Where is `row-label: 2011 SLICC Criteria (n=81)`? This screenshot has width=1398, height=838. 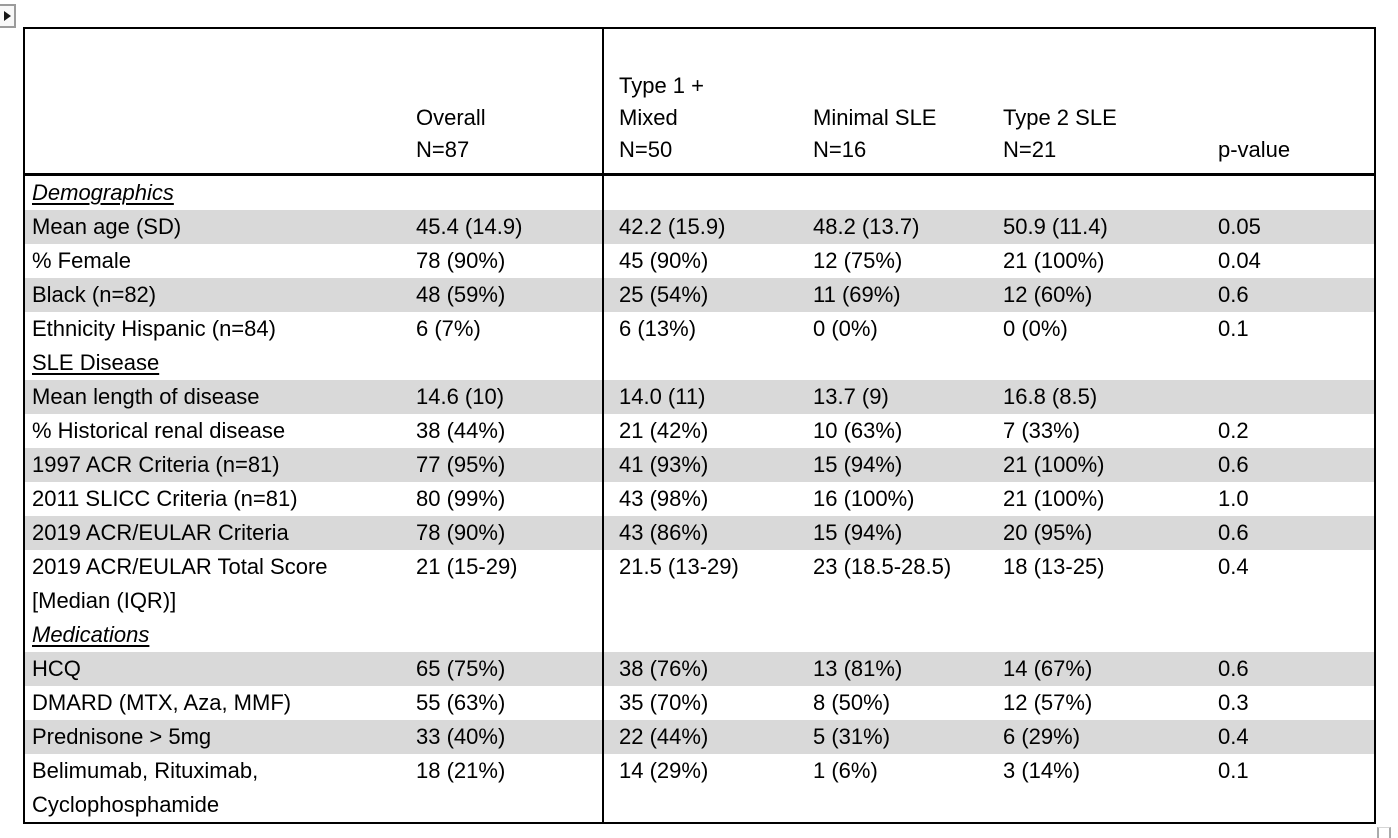 row-label: 2011 SLICC Criteria (n=81) is located at coordinates (165, 498).